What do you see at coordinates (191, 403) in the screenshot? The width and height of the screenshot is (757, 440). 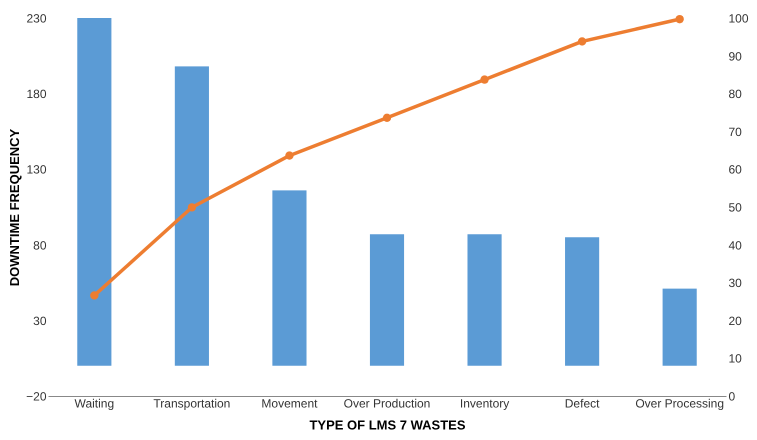 I see `x-tick-label: Transportation` at bounding box center [191, 403].